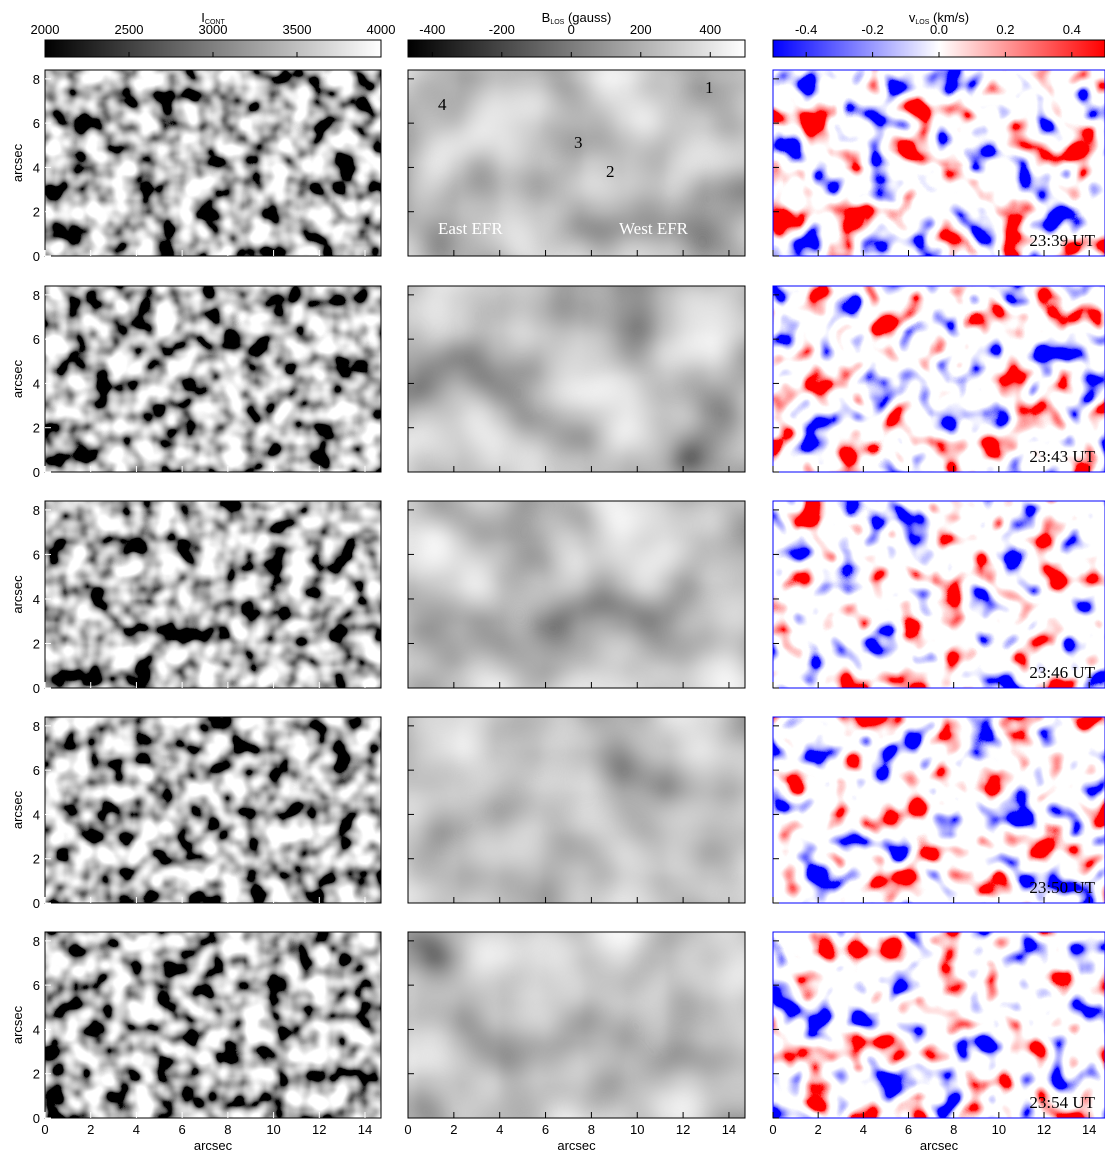 This screenshot has width=1105, height=1162. I want to click on colorbar-tick-label: 0, so click(571, 29).